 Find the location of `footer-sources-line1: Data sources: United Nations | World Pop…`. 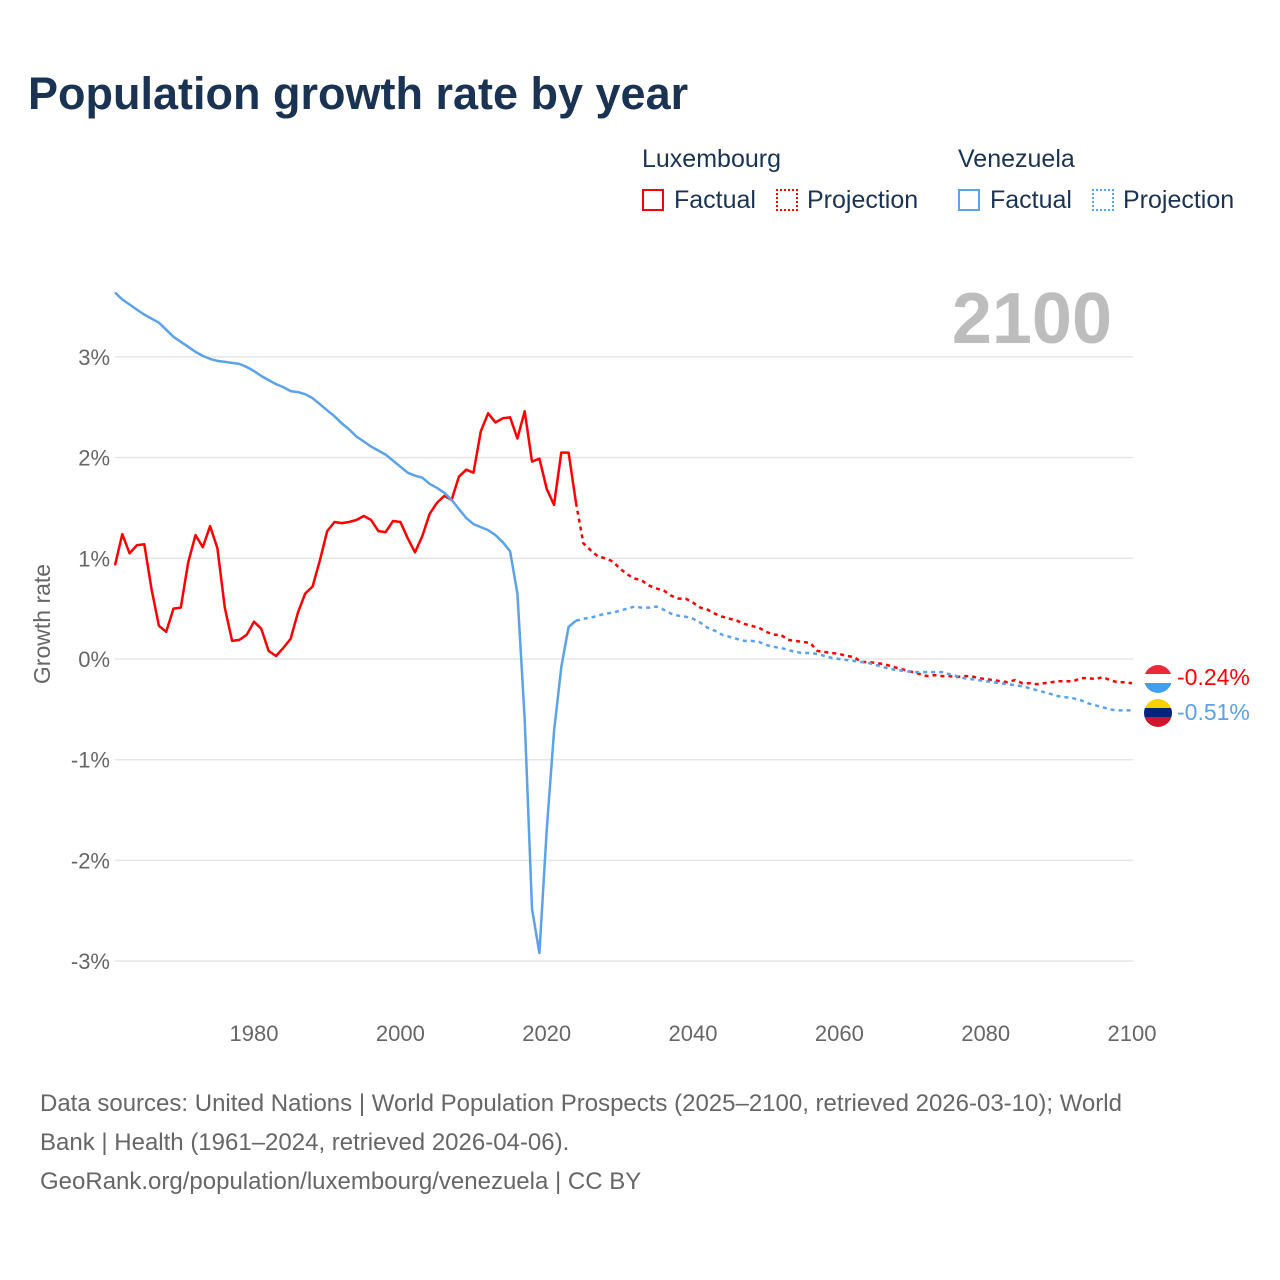

footer-sources-line1: Data sources: United Nations | World Pop… is located at coordinates (581, 1103).